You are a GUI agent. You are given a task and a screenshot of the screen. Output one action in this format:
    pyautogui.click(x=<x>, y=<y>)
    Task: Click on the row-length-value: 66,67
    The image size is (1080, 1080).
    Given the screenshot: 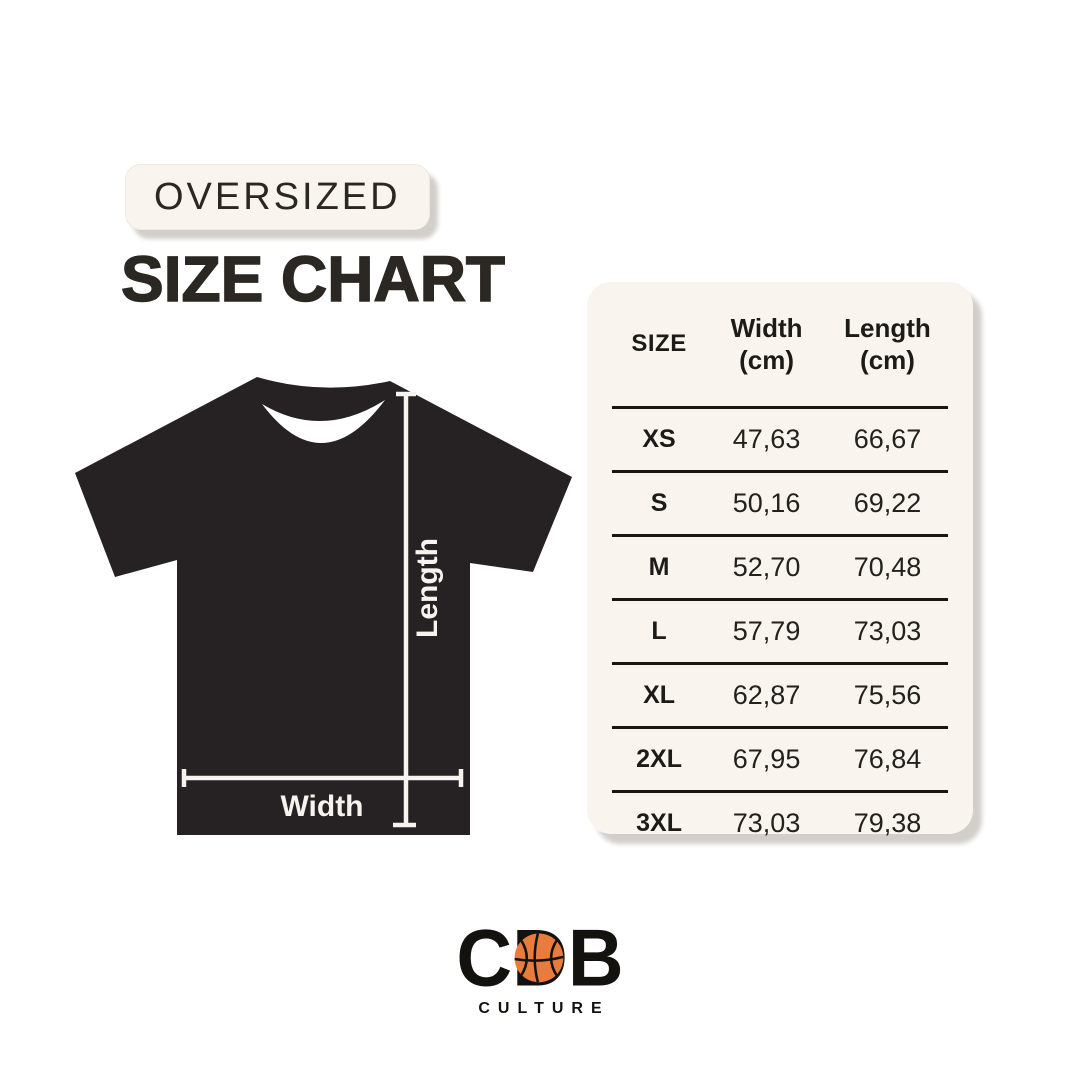 What is the action you would take?
    pyautogui.click(x=887, y=439)
    